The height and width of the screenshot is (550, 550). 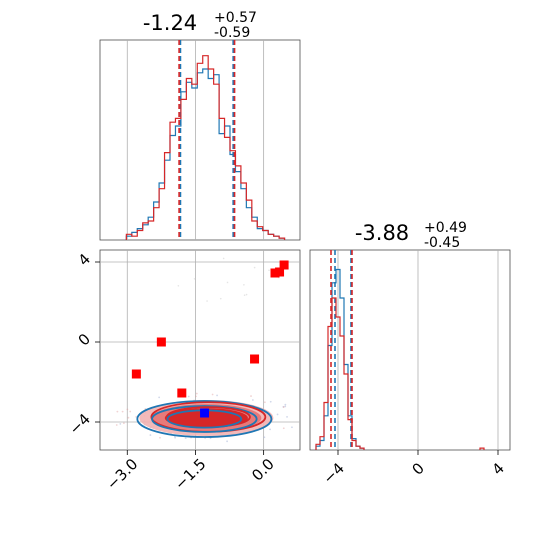 What do you see at coordinates (417, 468) in the screenshot?
I see `marginal-panel-2-xtick-label: 0` at bounding box center [417, 468].